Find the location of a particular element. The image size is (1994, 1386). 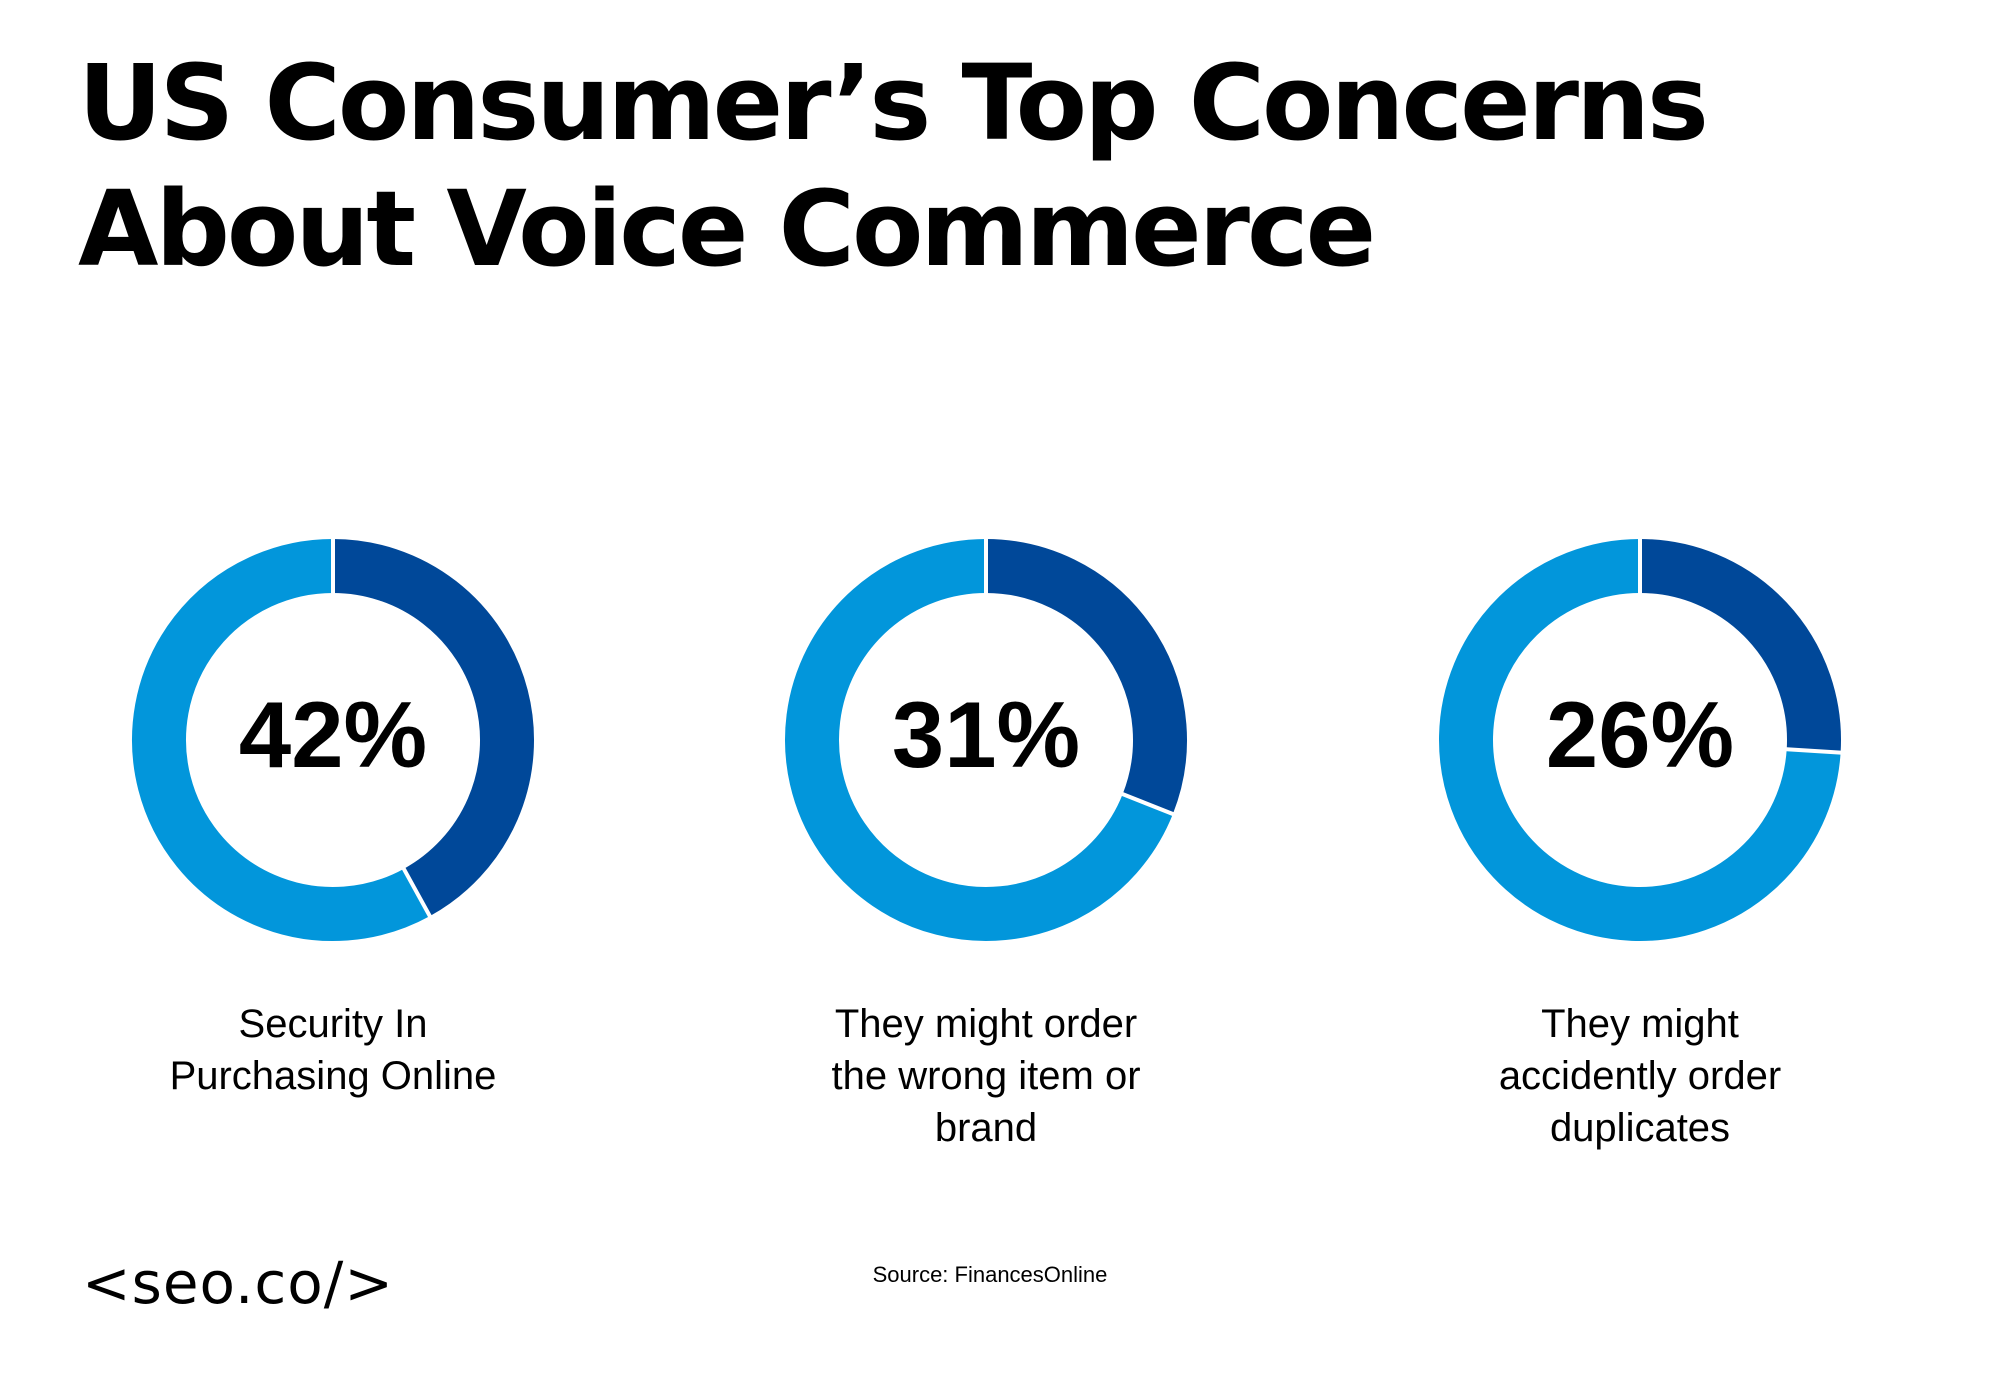

donut-label-line: They might order is located at coordinates (986, 1024).